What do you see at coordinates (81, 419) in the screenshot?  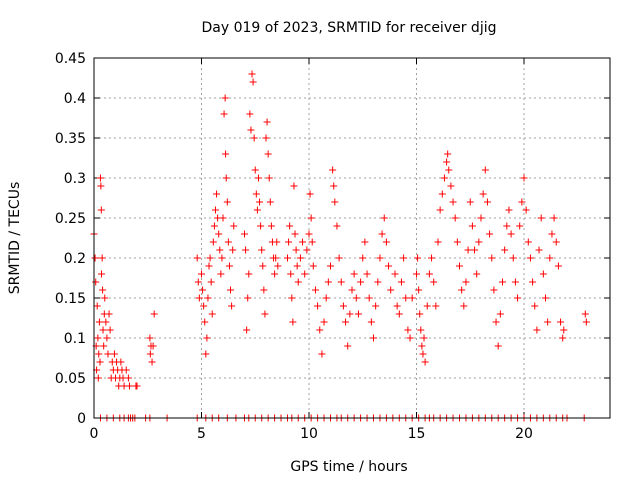 I see `y-tick-label: 0` at bounding box center [81, 419].